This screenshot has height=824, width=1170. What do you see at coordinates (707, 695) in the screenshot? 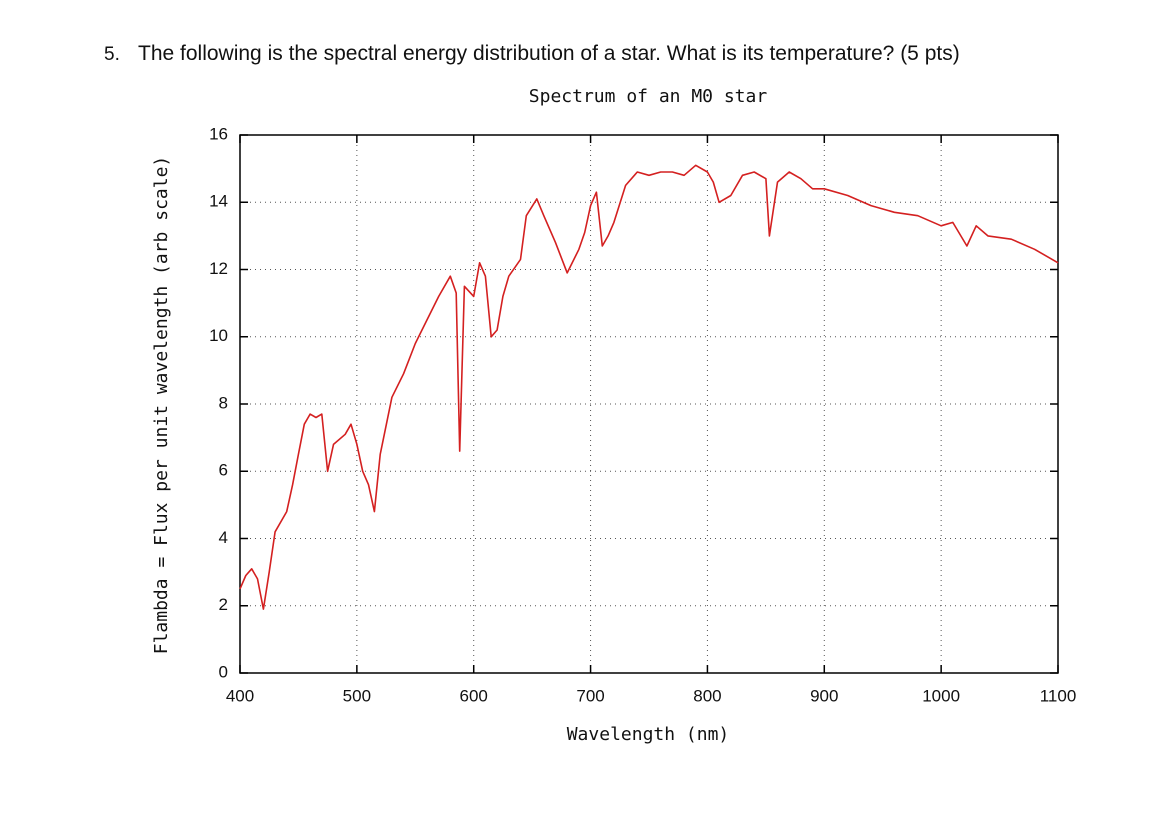
I see `x-tick-label: 800` at bounding box center [707, 695].